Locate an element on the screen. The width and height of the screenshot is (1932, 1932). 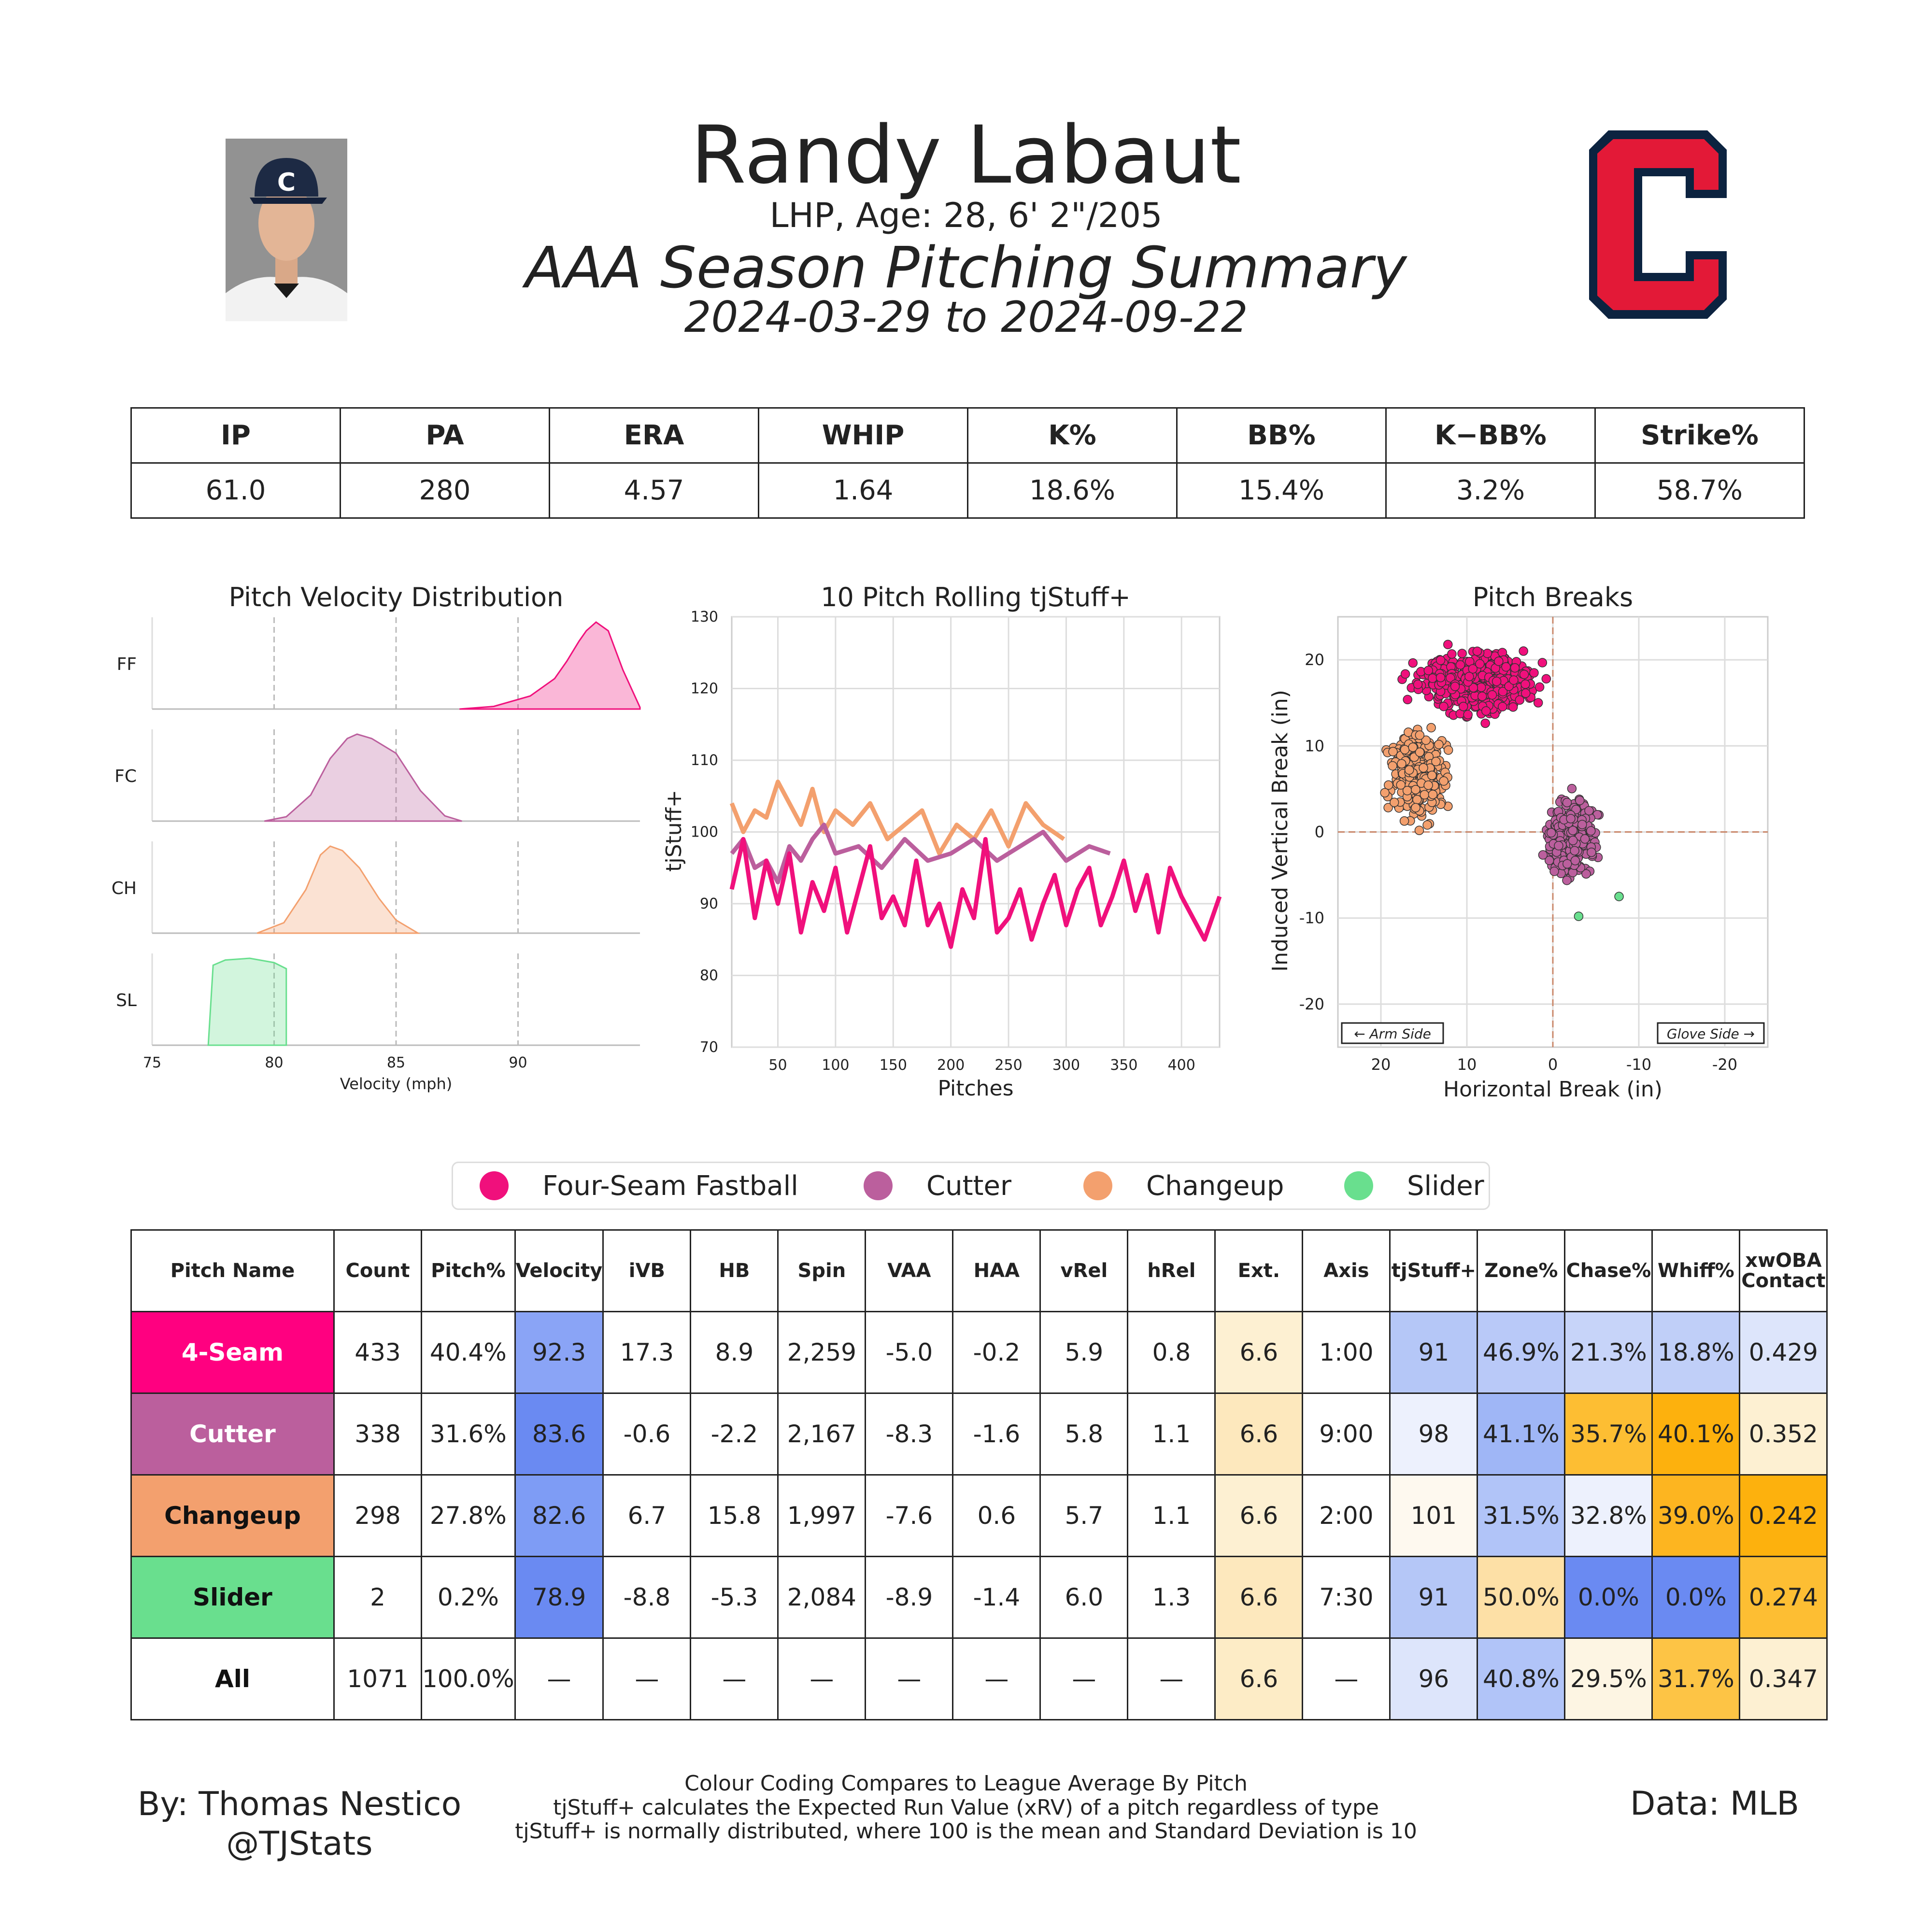
column-header: HB is located at coordinates (734, 1270).